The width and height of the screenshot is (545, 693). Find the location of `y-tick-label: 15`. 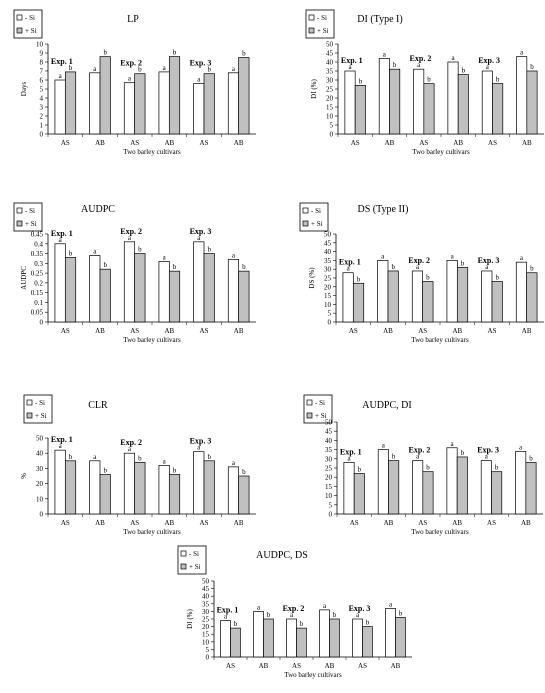

y-tick-label: 15 is located at coordinates (329, 487).